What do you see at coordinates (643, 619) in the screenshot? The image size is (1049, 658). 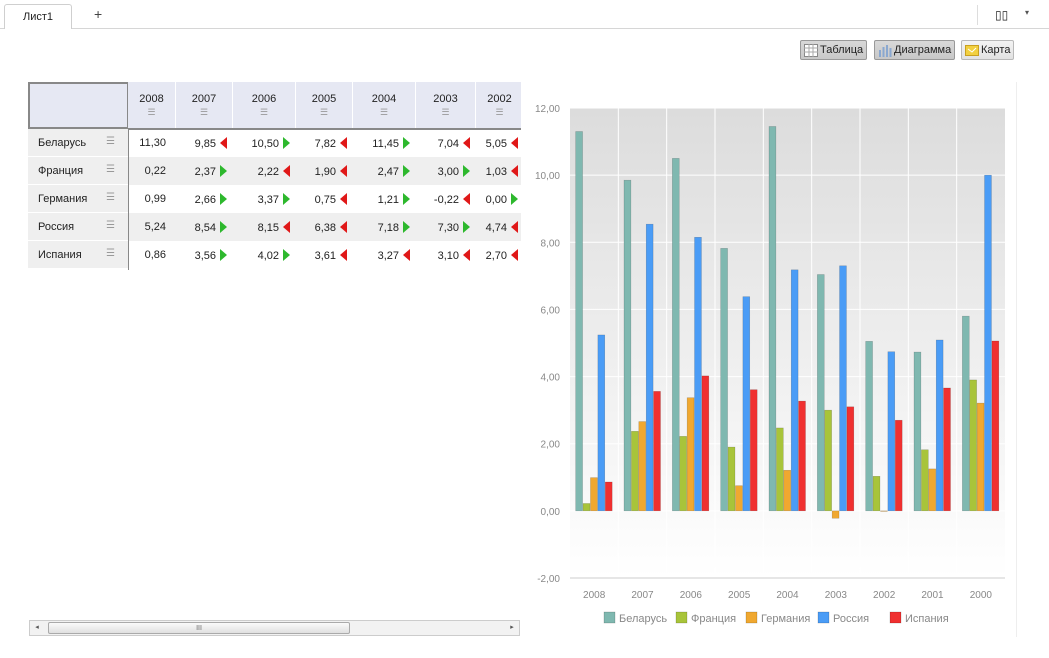 I see `legend-label: Беларусь` at bounding box center [643, 619].